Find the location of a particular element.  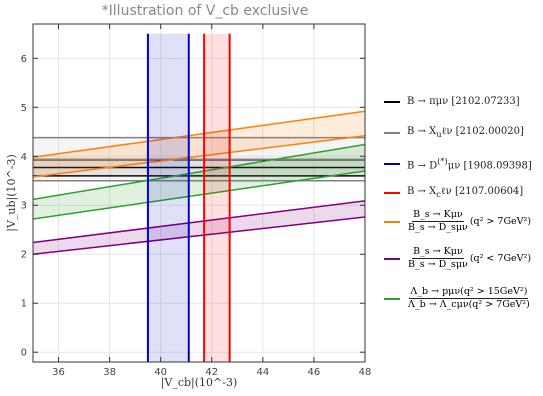

legend-item-bs-ratio-high-q2: B_s → Kμν B_s → D_sμν (q² > 7GeV²) is located at coordinates (457, 221).